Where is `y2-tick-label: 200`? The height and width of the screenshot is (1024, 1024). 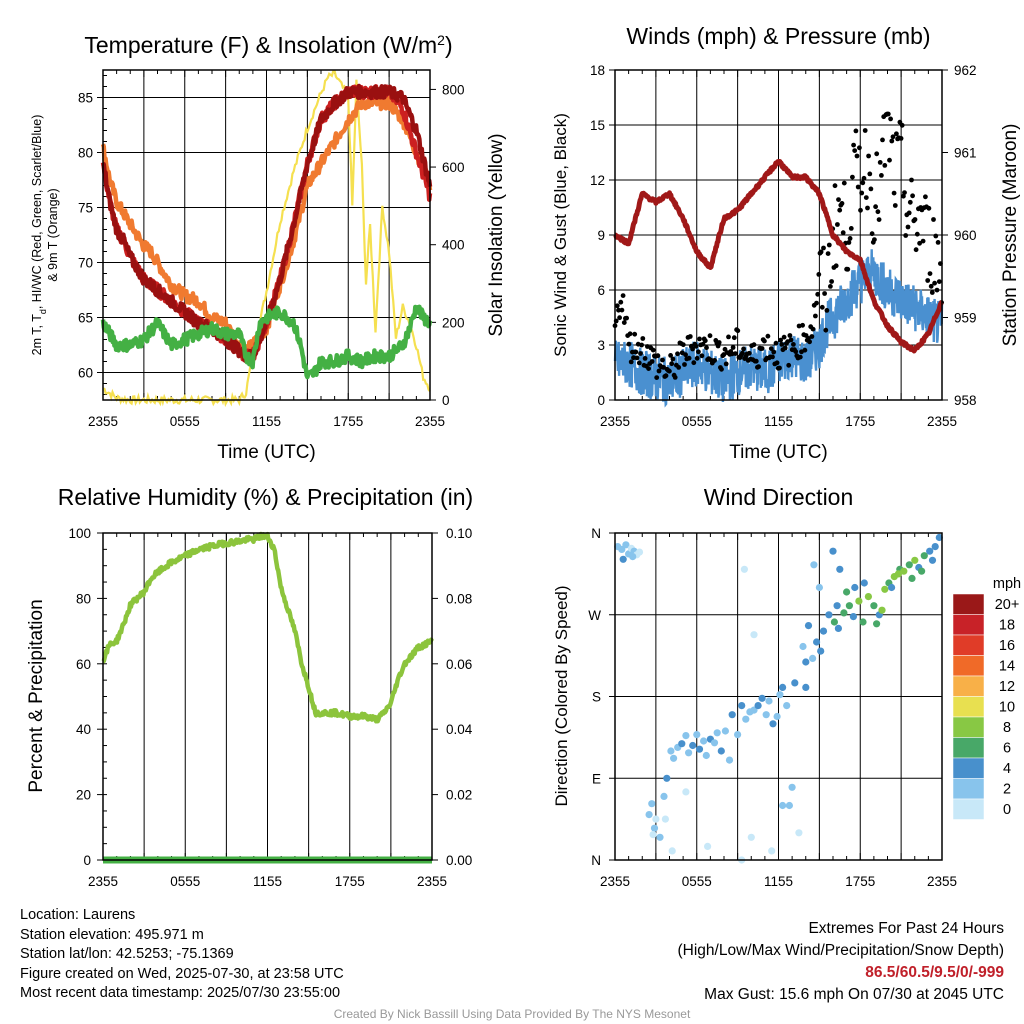 y2-tick-label: 200 is located at coordinates (453, 322).